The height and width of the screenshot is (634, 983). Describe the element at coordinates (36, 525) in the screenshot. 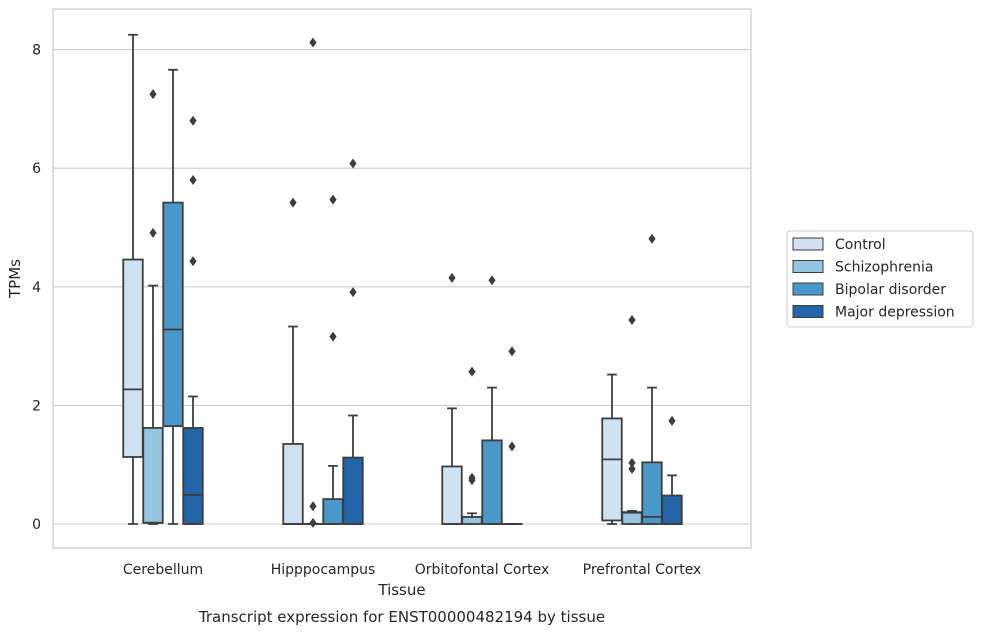

I see `y-tick-label: 0` at that location.